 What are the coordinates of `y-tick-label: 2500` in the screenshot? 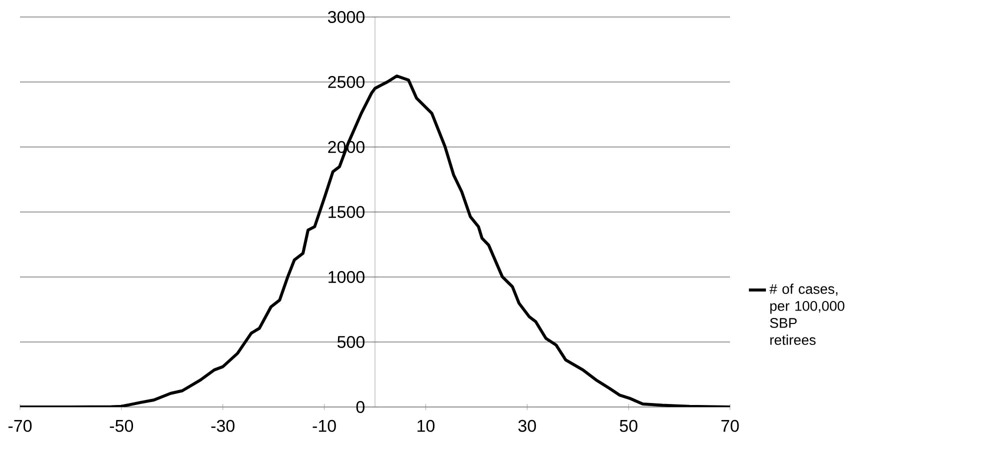 It's located at (346, 82).